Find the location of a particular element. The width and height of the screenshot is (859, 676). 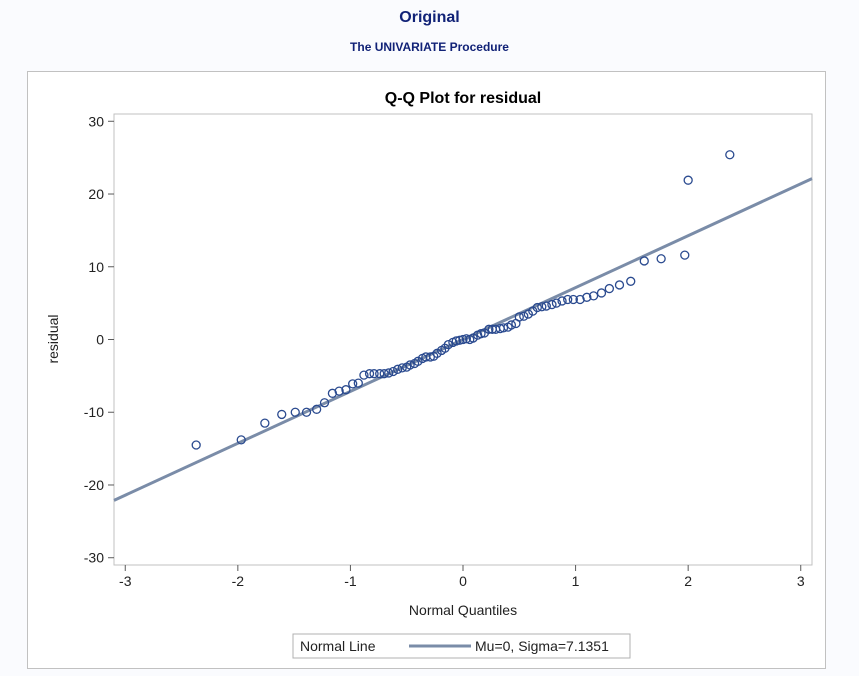

y-tick-label: 10 is located at coordinates (96, 267).